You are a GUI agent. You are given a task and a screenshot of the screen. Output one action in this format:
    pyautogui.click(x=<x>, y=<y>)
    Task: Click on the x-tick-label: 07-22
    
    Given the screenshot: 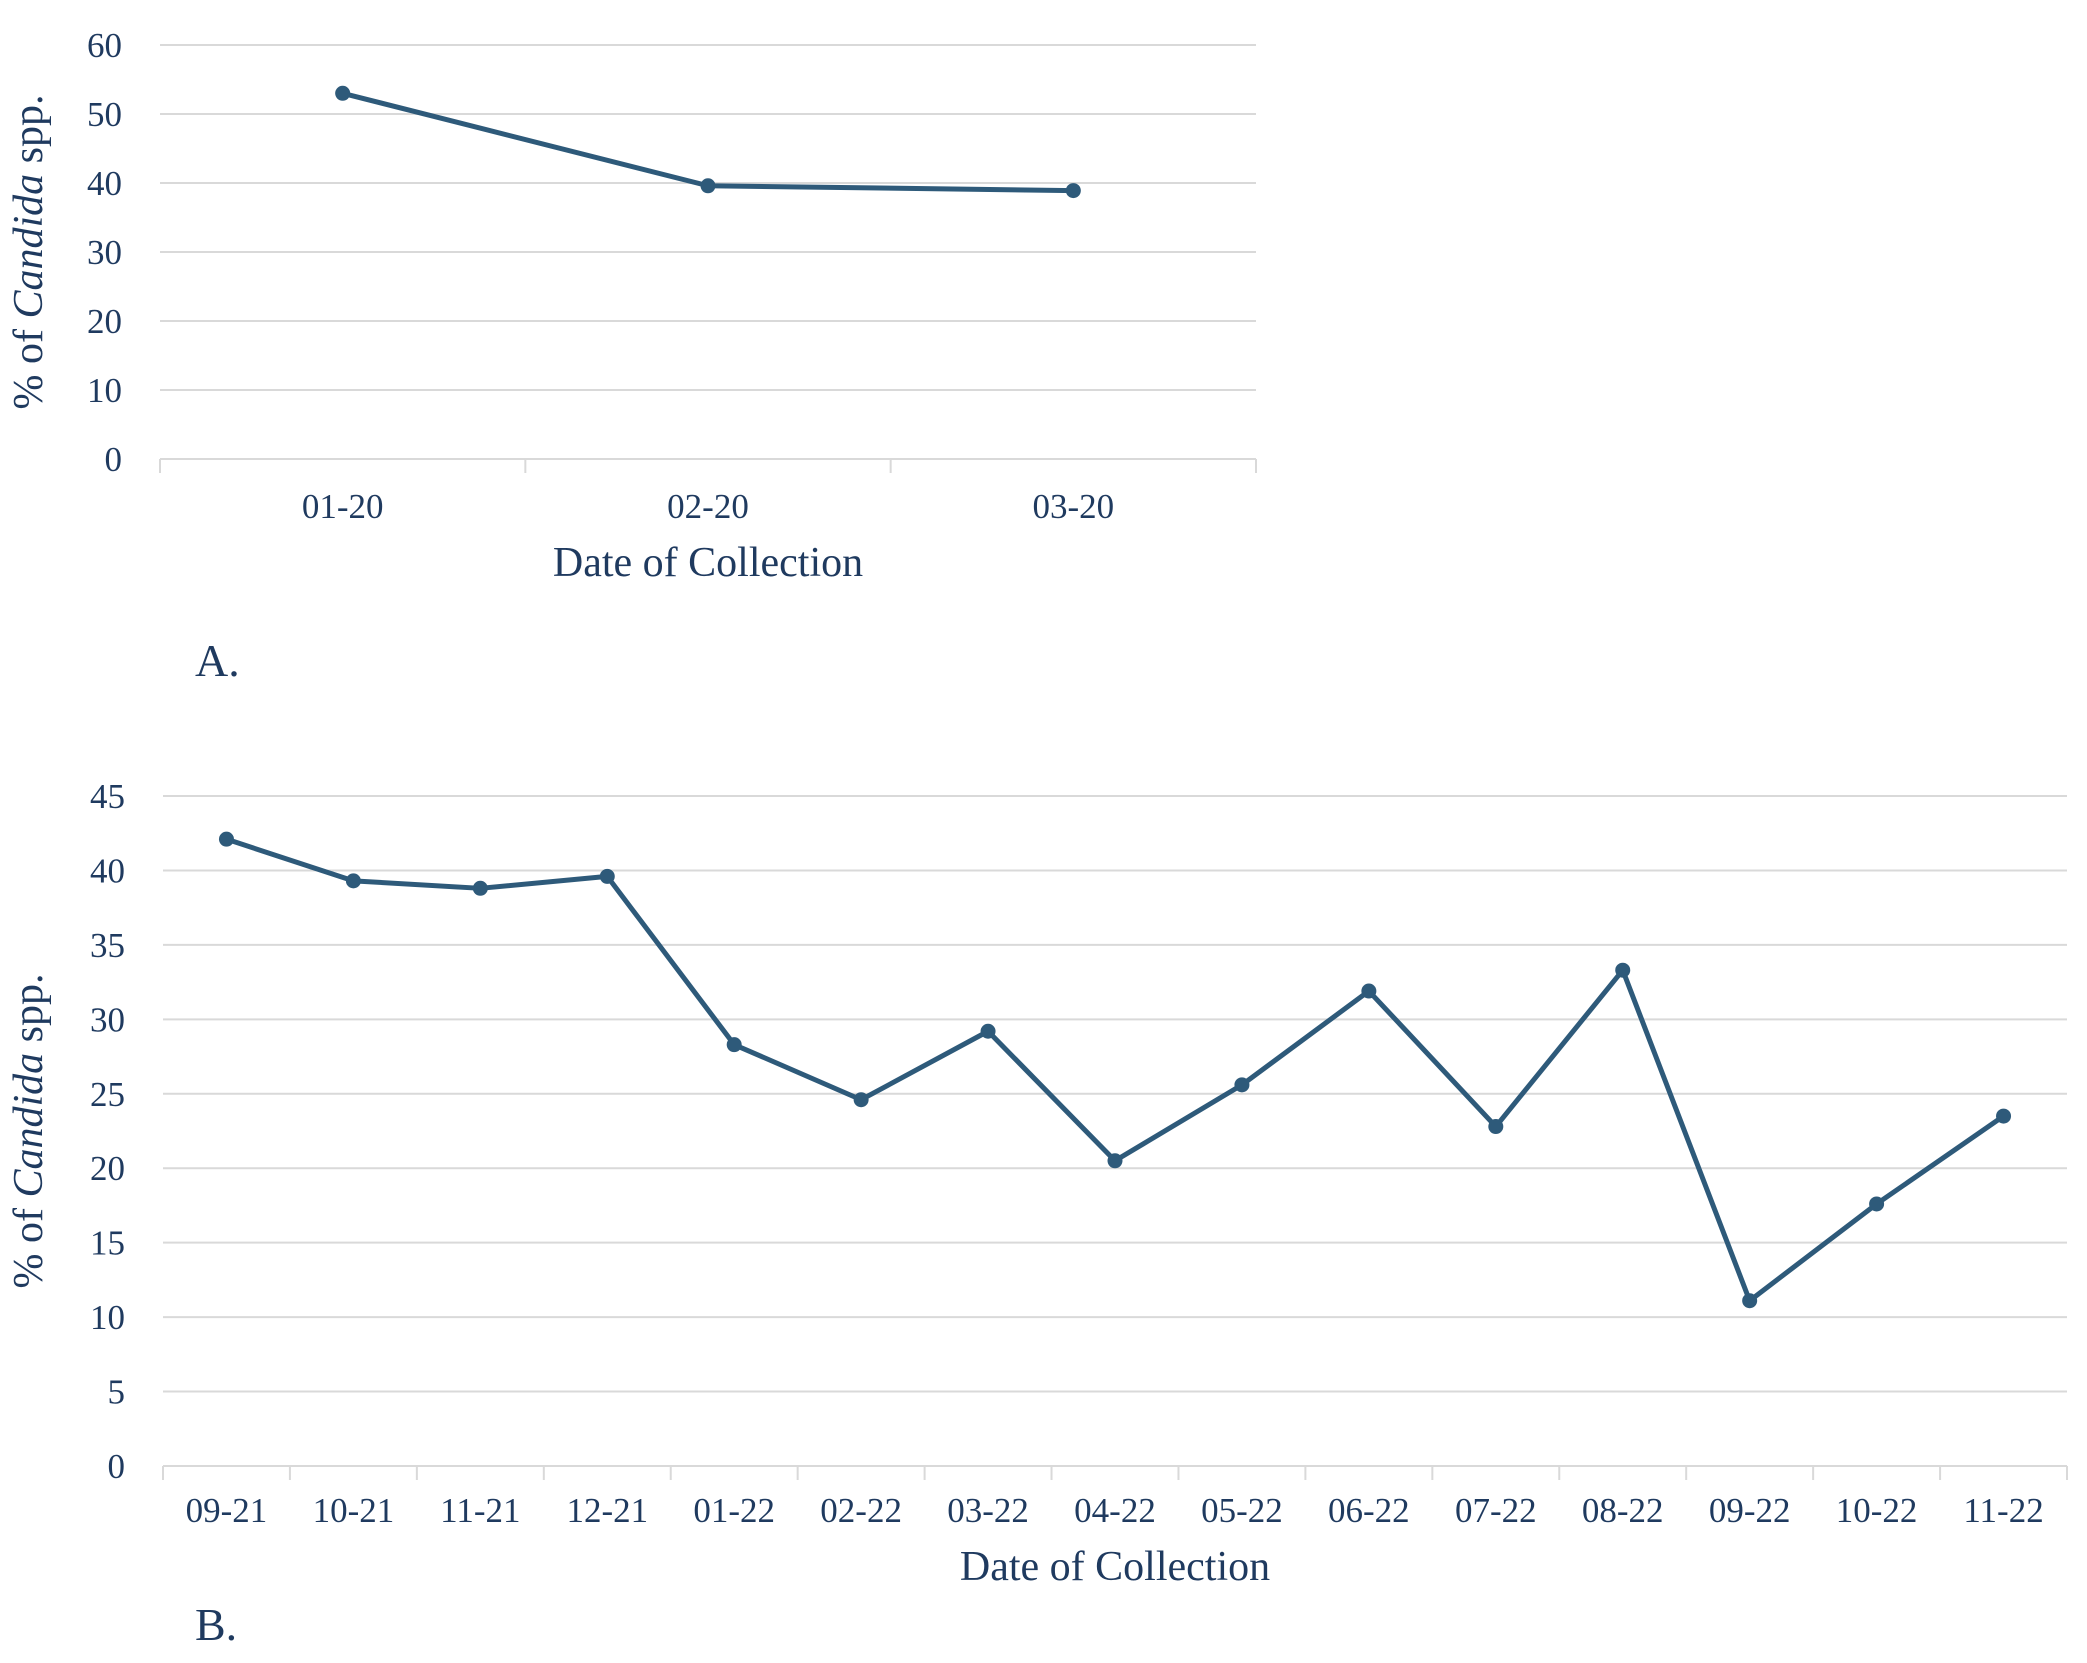 What is the action you would take?
    pyautogui.click(x=1496, y=1510)
    